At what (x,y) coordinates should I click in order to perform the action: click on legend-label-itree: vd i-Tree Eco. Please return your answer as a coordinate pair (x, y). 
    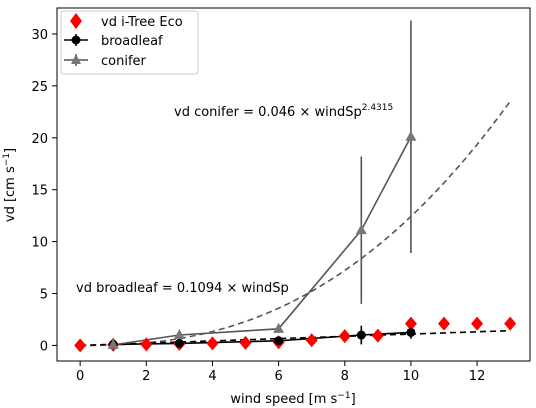
    Looking at the image, I should click on (142, 22).